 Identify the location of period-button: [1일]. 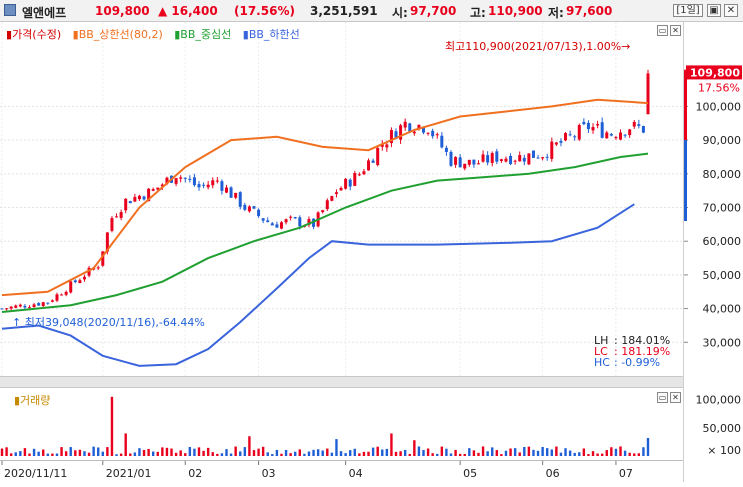
(688, 10).